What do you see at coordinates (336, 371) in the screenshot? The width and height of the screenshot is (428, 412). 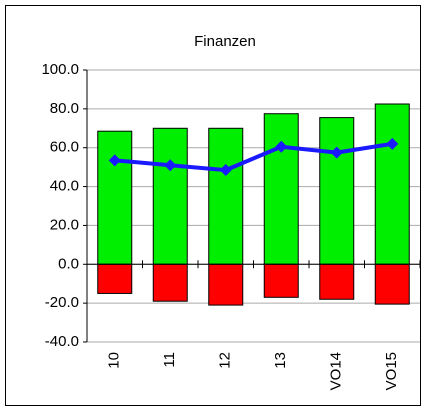 I see `x-tick-label: VO14` at bounding box center [336, 371].